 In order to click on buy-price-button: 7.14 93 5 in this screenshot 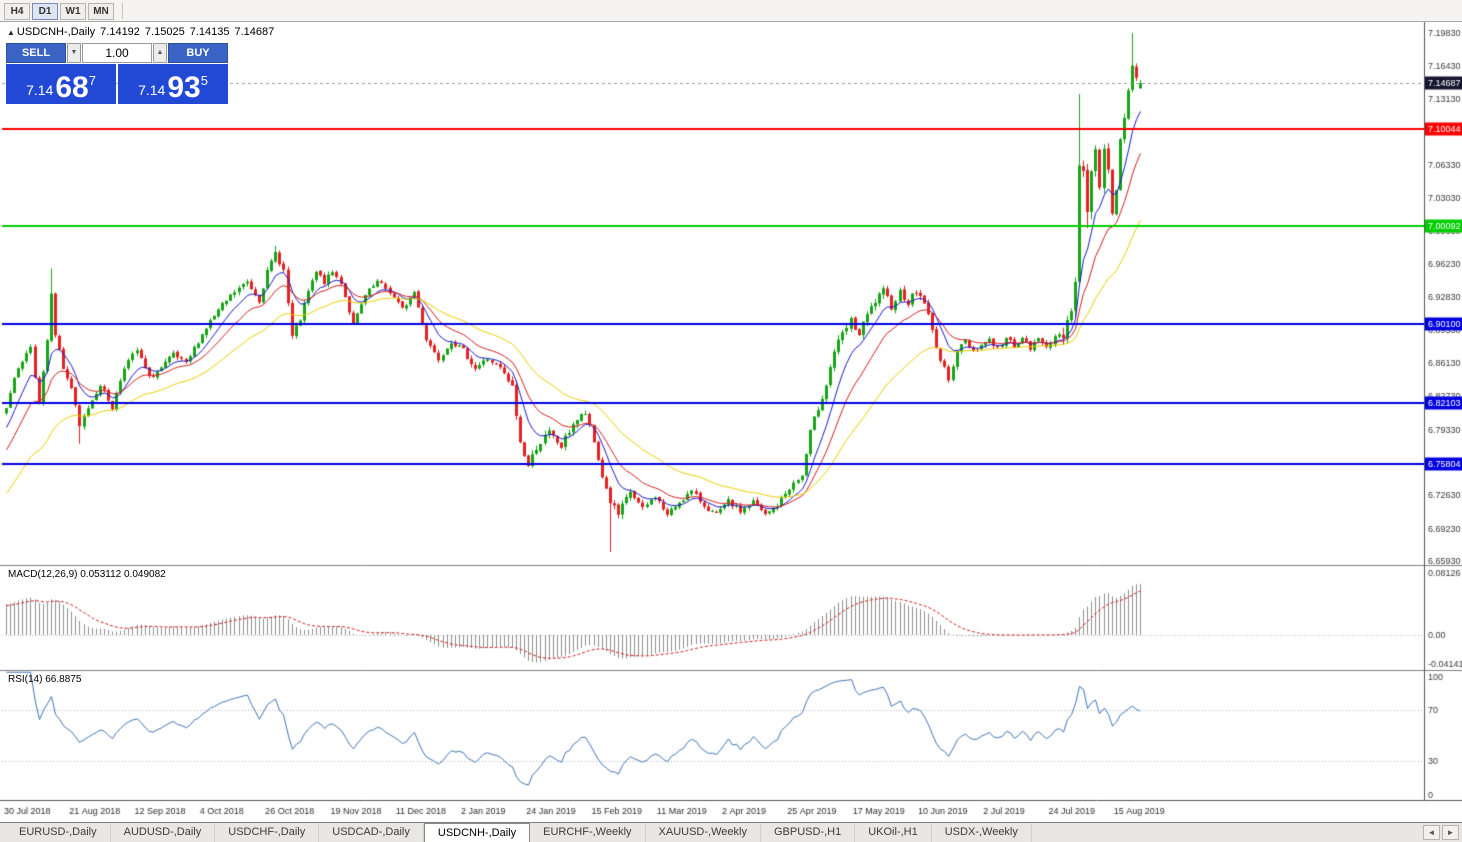, I will do `click(173, 84)`.